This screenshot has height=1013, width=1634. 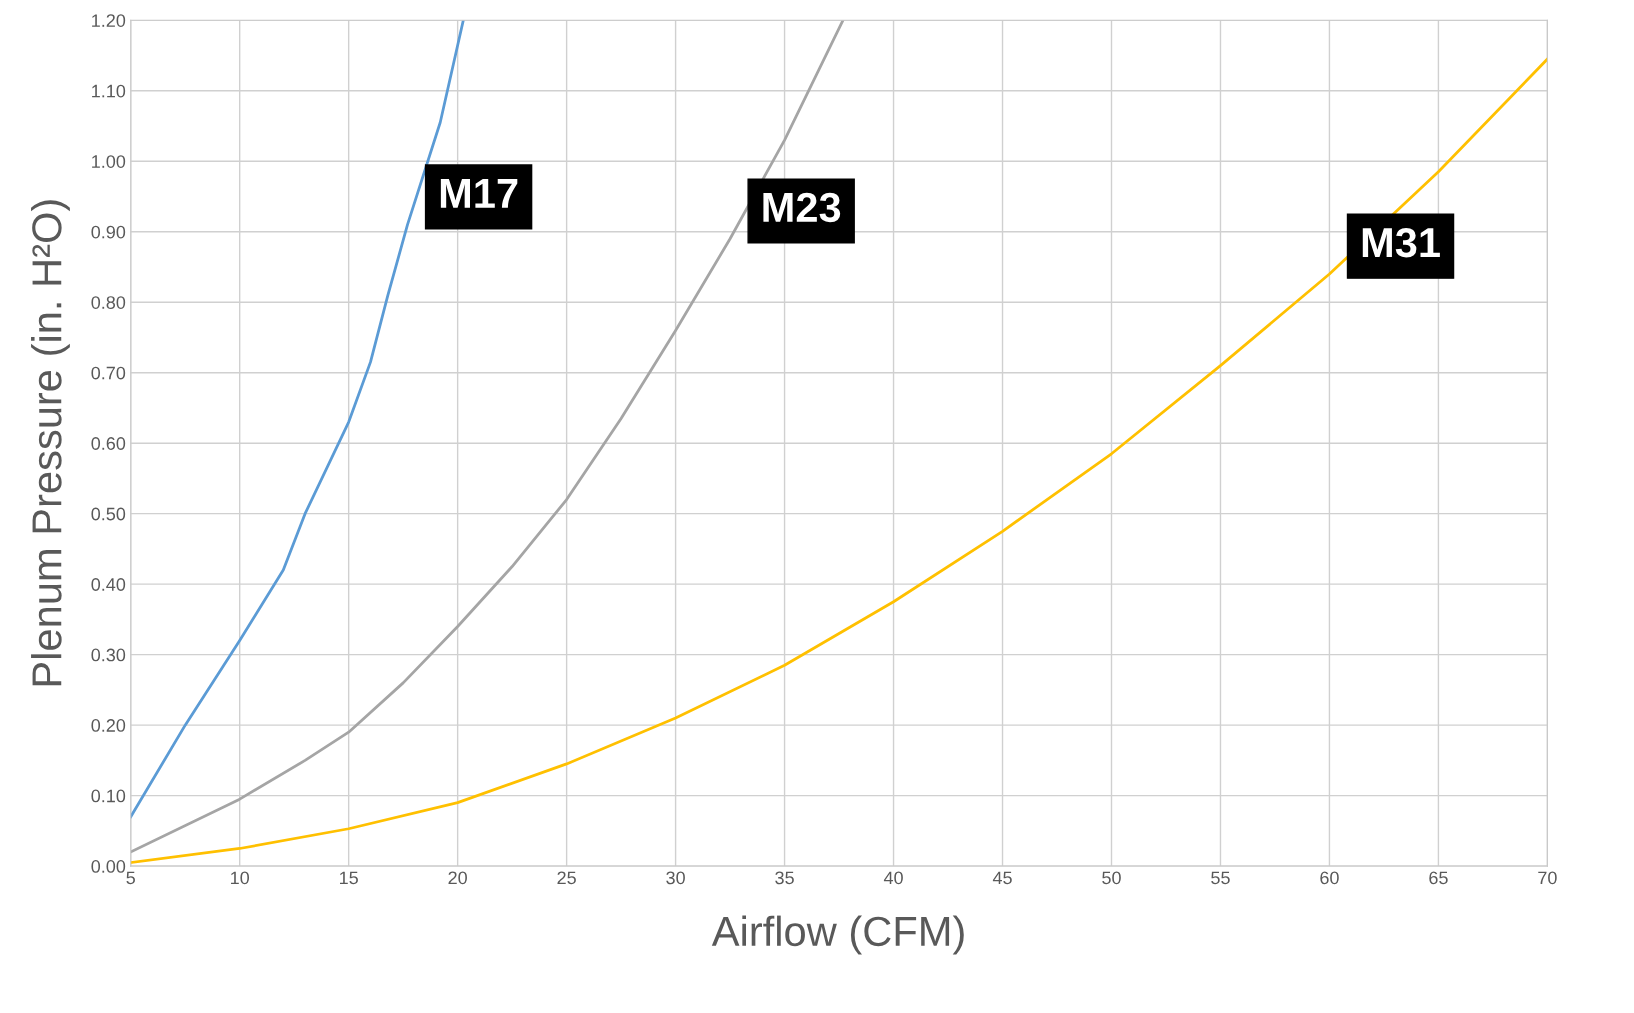 What do you see at coordinates (108, 725) in the screenshot?
I see `y-tick-label: 0.20` at bounding box center [108, 725].